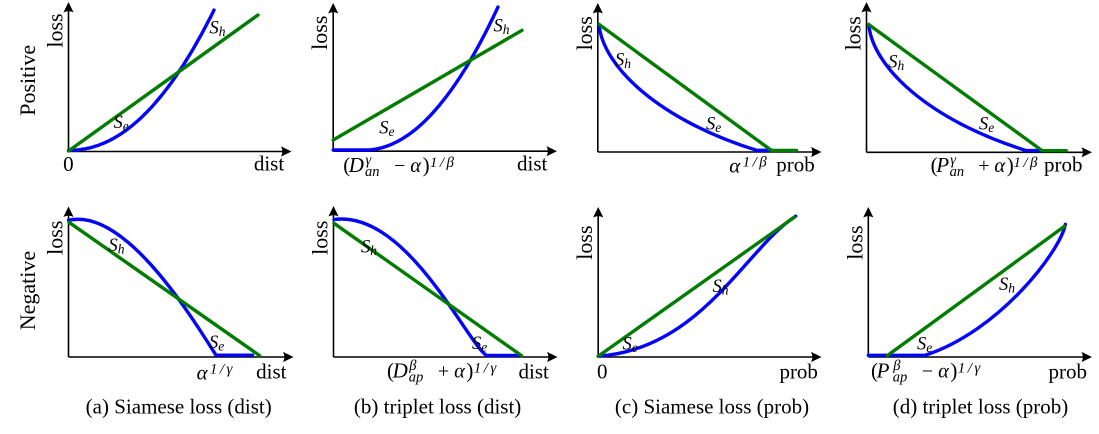 This screenshot has height=434, width=1099. I want to click on svg-text: (d) triplet loss (prob), so click(981, 407).